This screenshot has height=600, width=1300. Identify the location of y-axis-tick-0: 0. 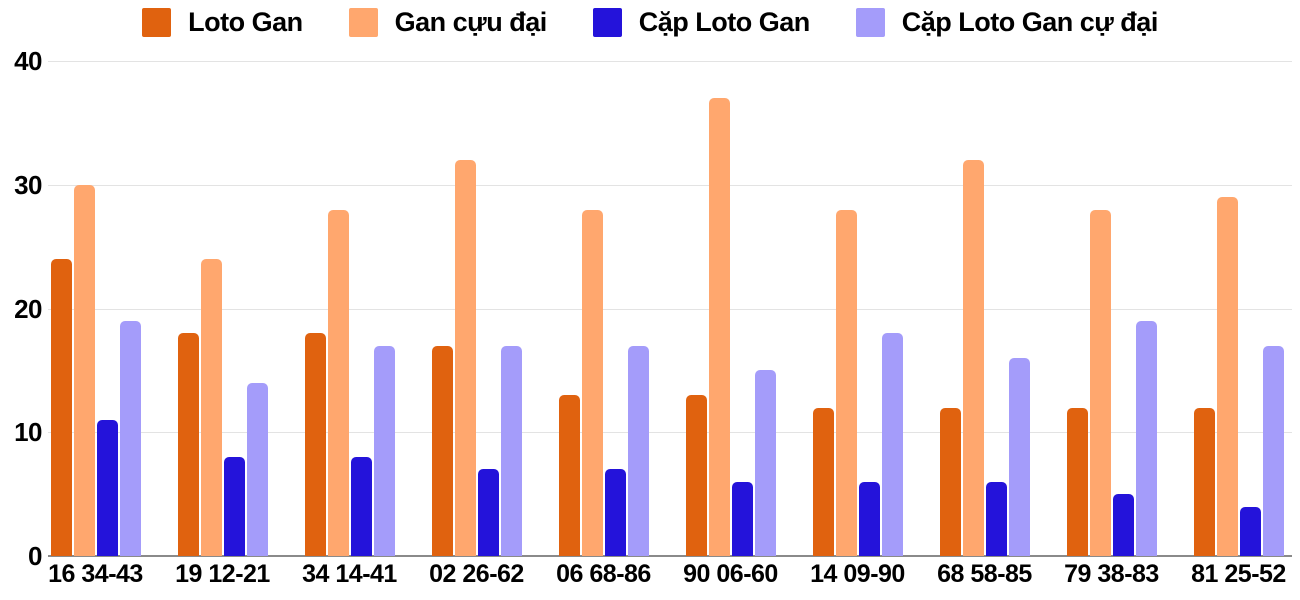
(35, 556).